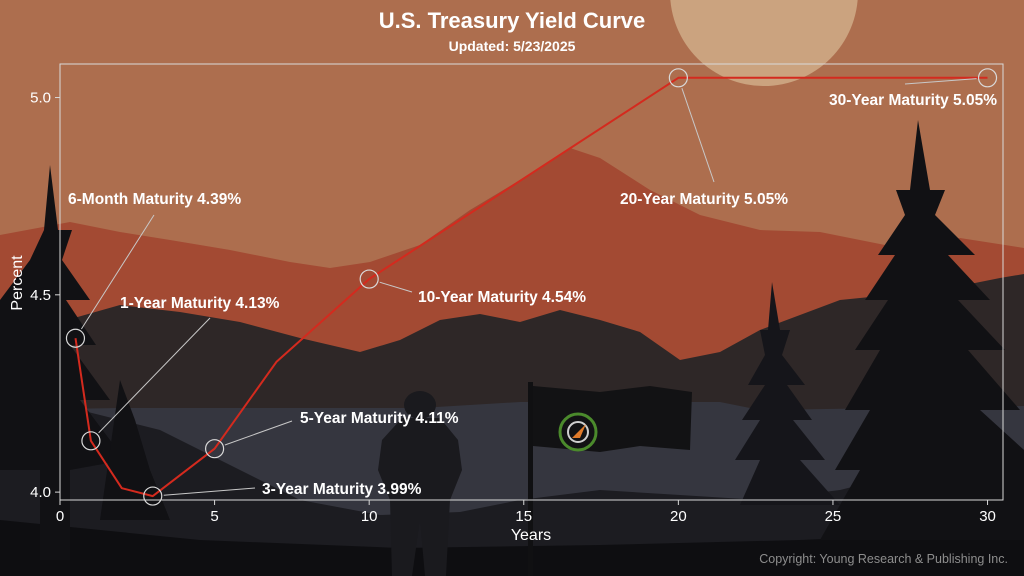 Image resolution: width=1024 pixels, height=576 pixels. I want to click on annotation: 1-Year Maturity 4.13%, so click(180, 373).